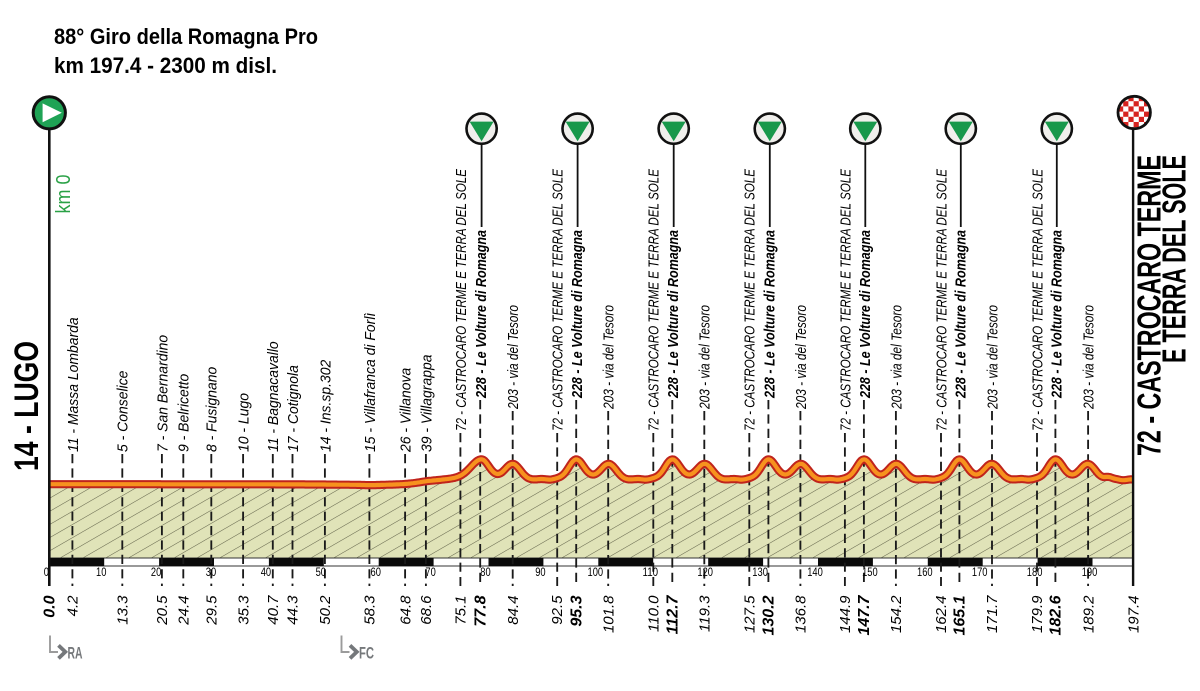 The width and height of the screenshot is (1200, 691). What do you see at coordinates (815, 572) in the screenshot?
I see `svg-text: 140` at bounding box center [815, 572].